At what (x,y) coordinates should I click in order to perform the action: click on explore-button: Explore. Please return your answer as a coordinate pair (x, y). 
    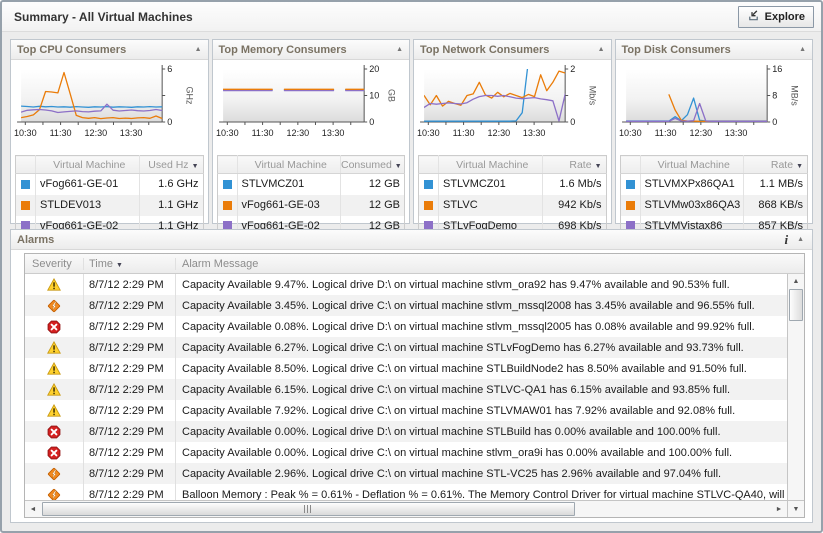
    Looking at the image, I should click on (775, 17).